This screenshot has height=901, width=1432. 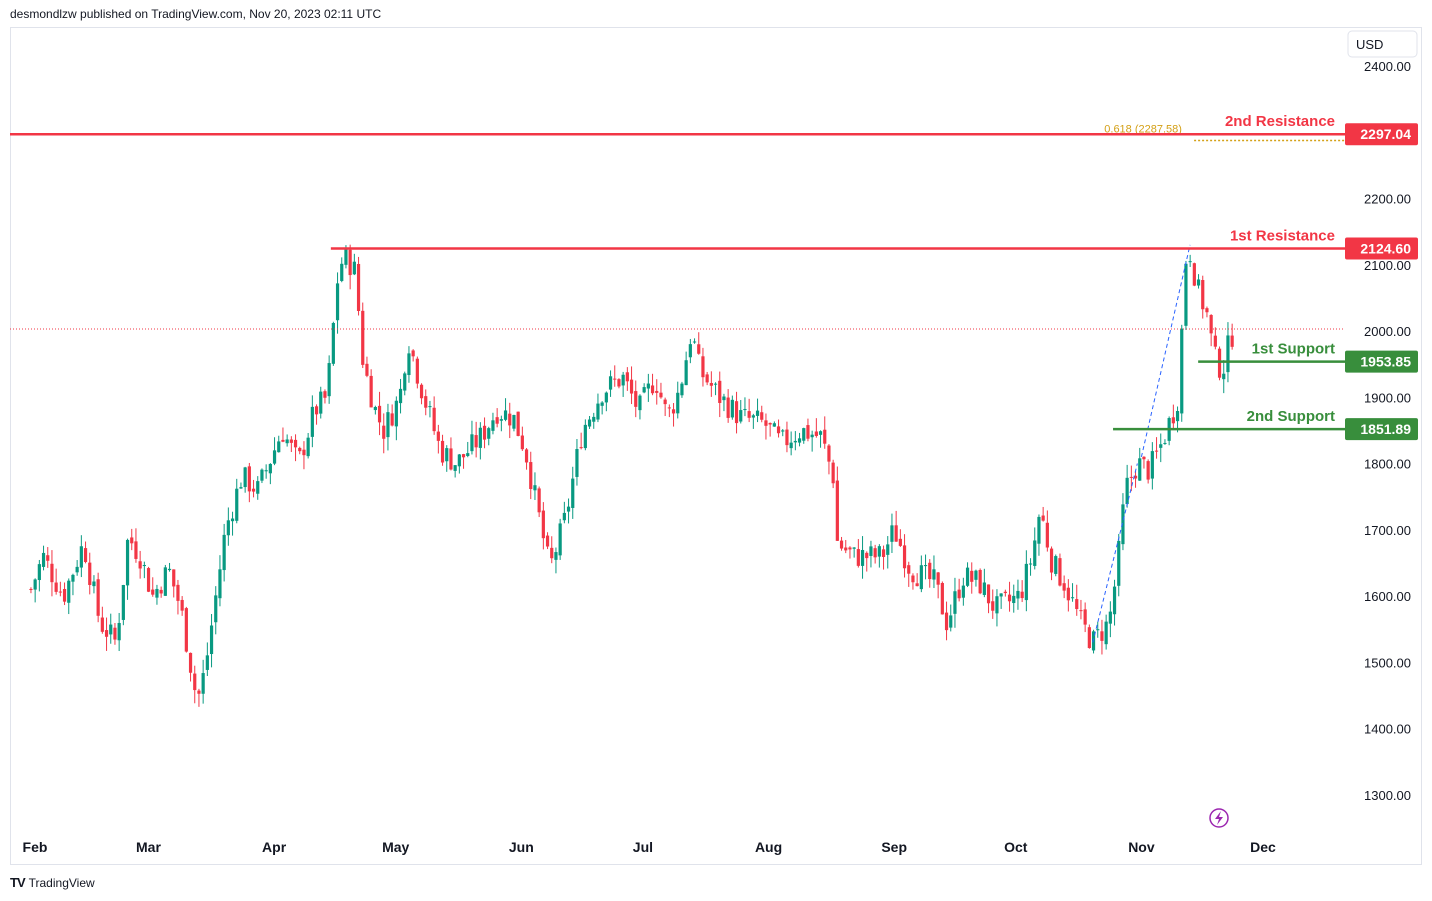 I want to click on price-tick-5: 1800.00, so click(x=1387, y=464).